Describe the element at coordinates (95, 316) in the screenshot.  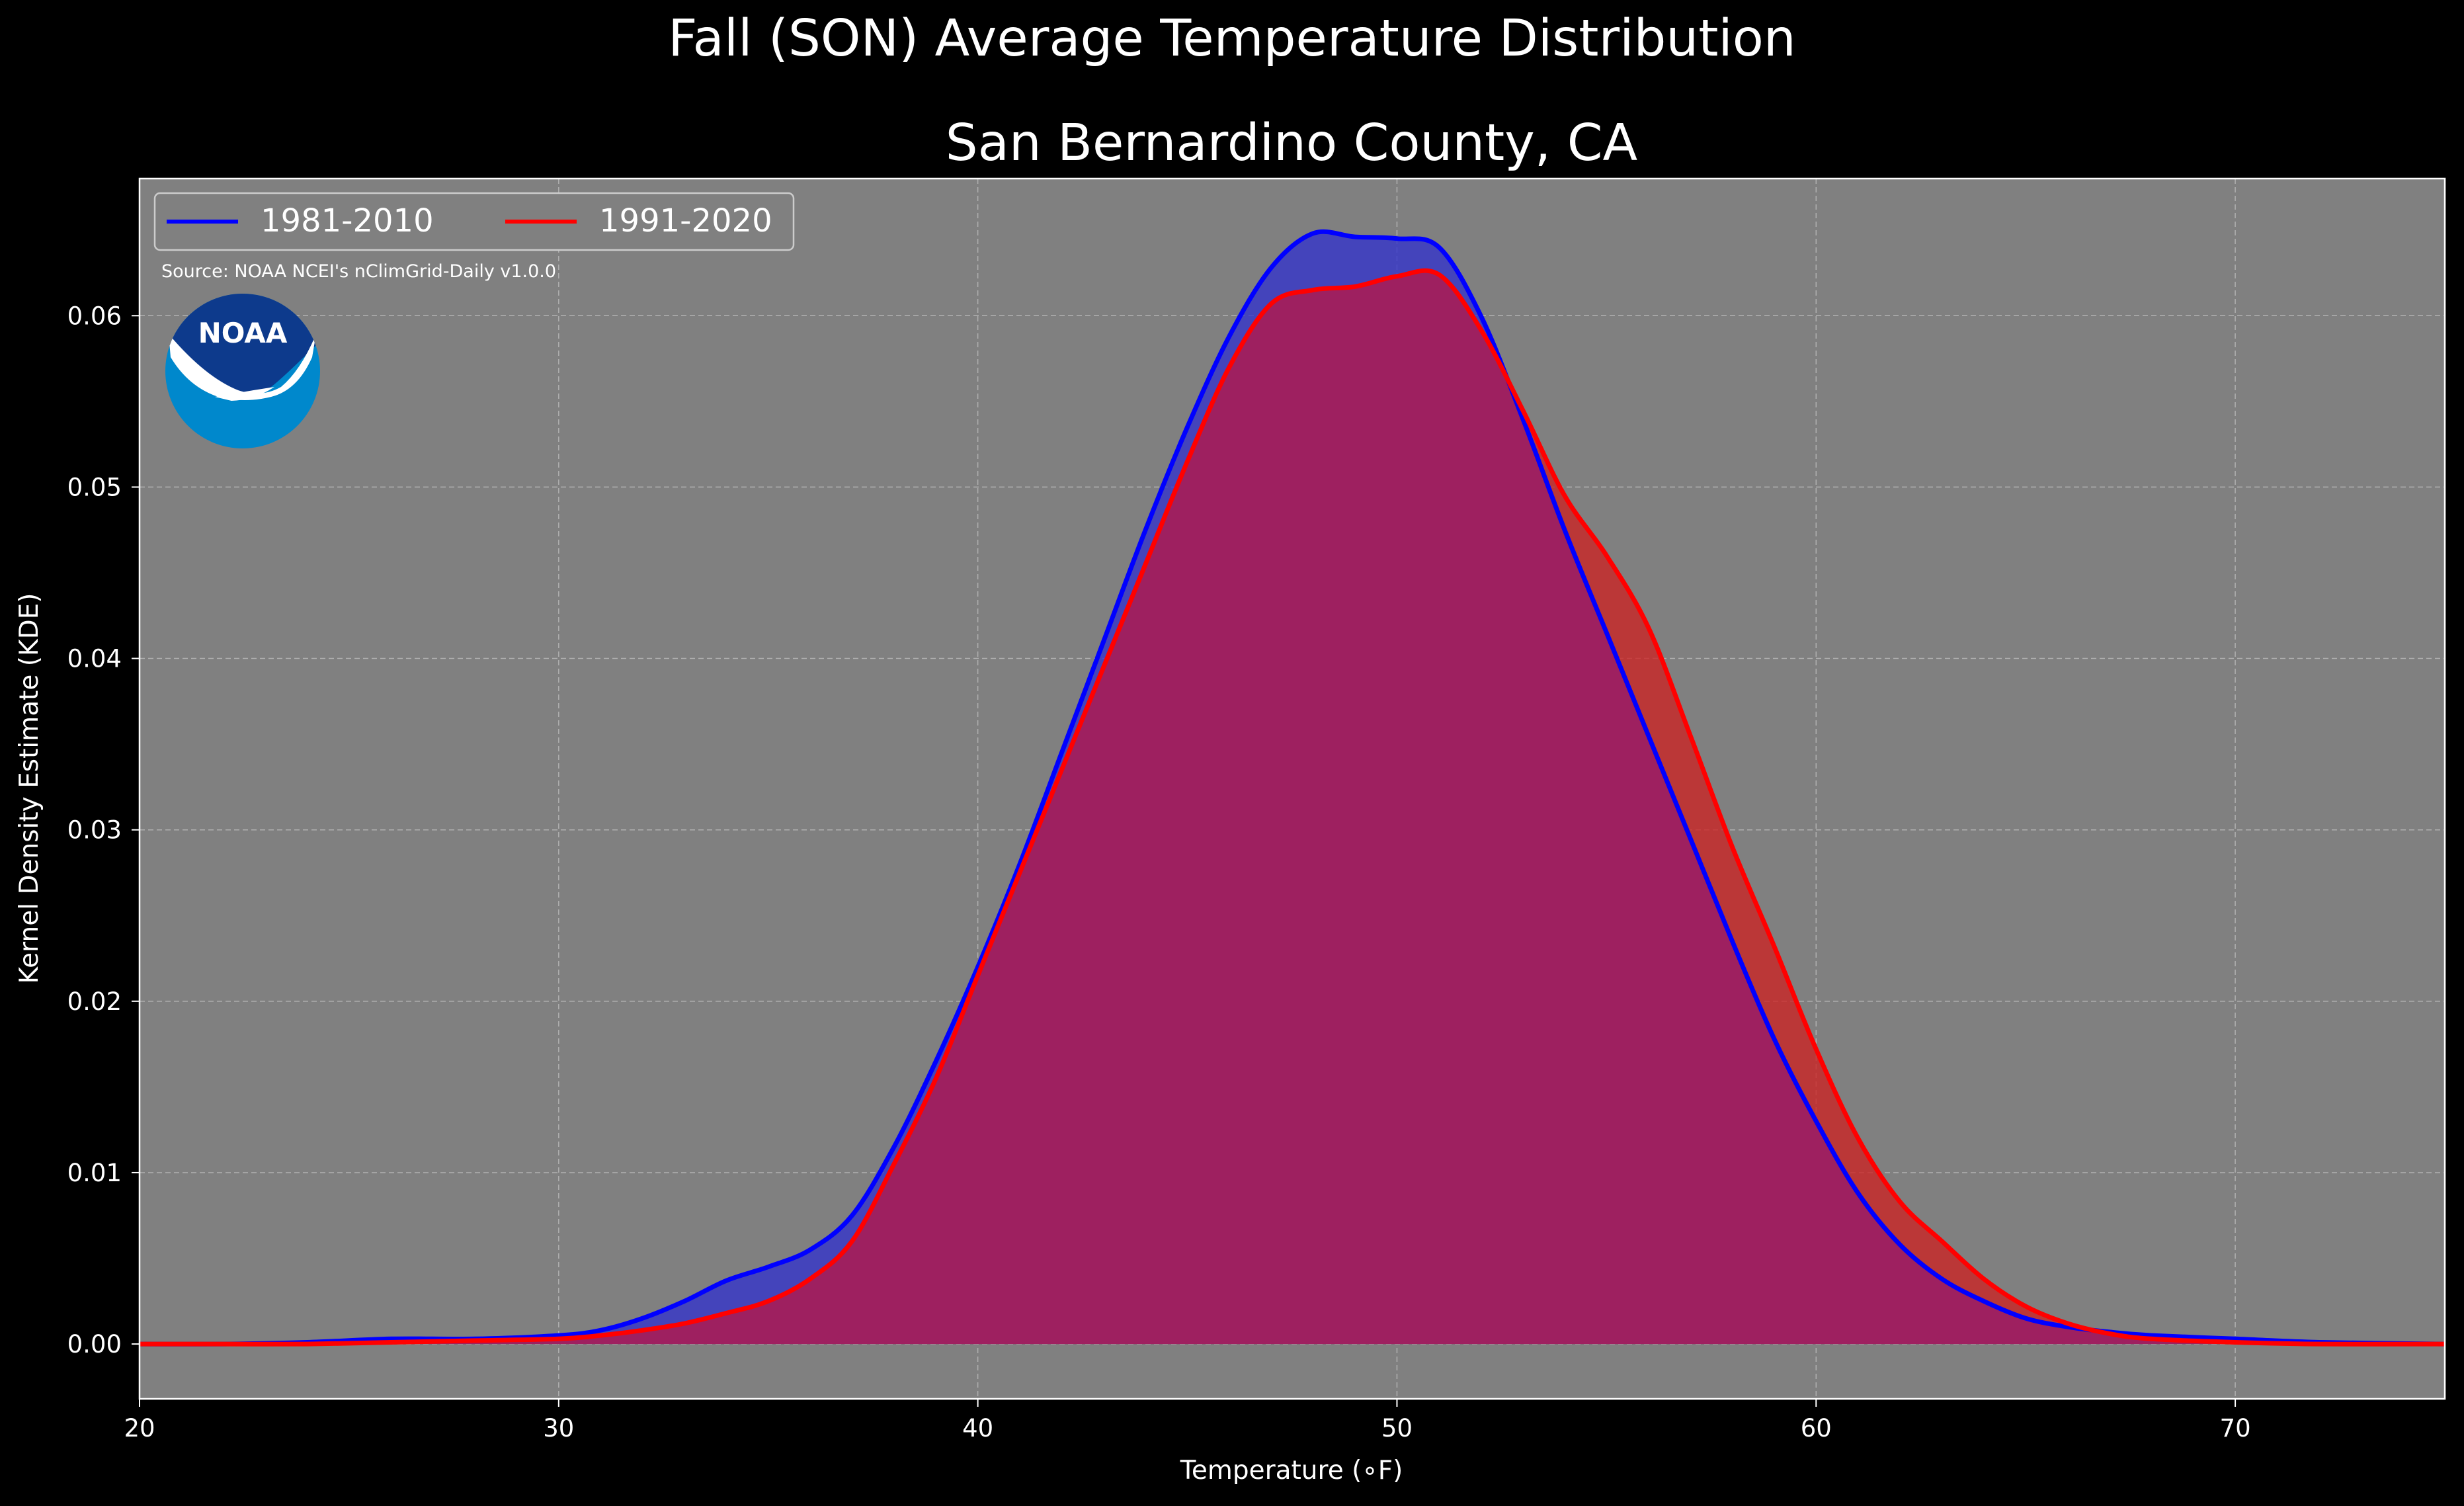
I see `y-tick-label: 0.06` at that location.